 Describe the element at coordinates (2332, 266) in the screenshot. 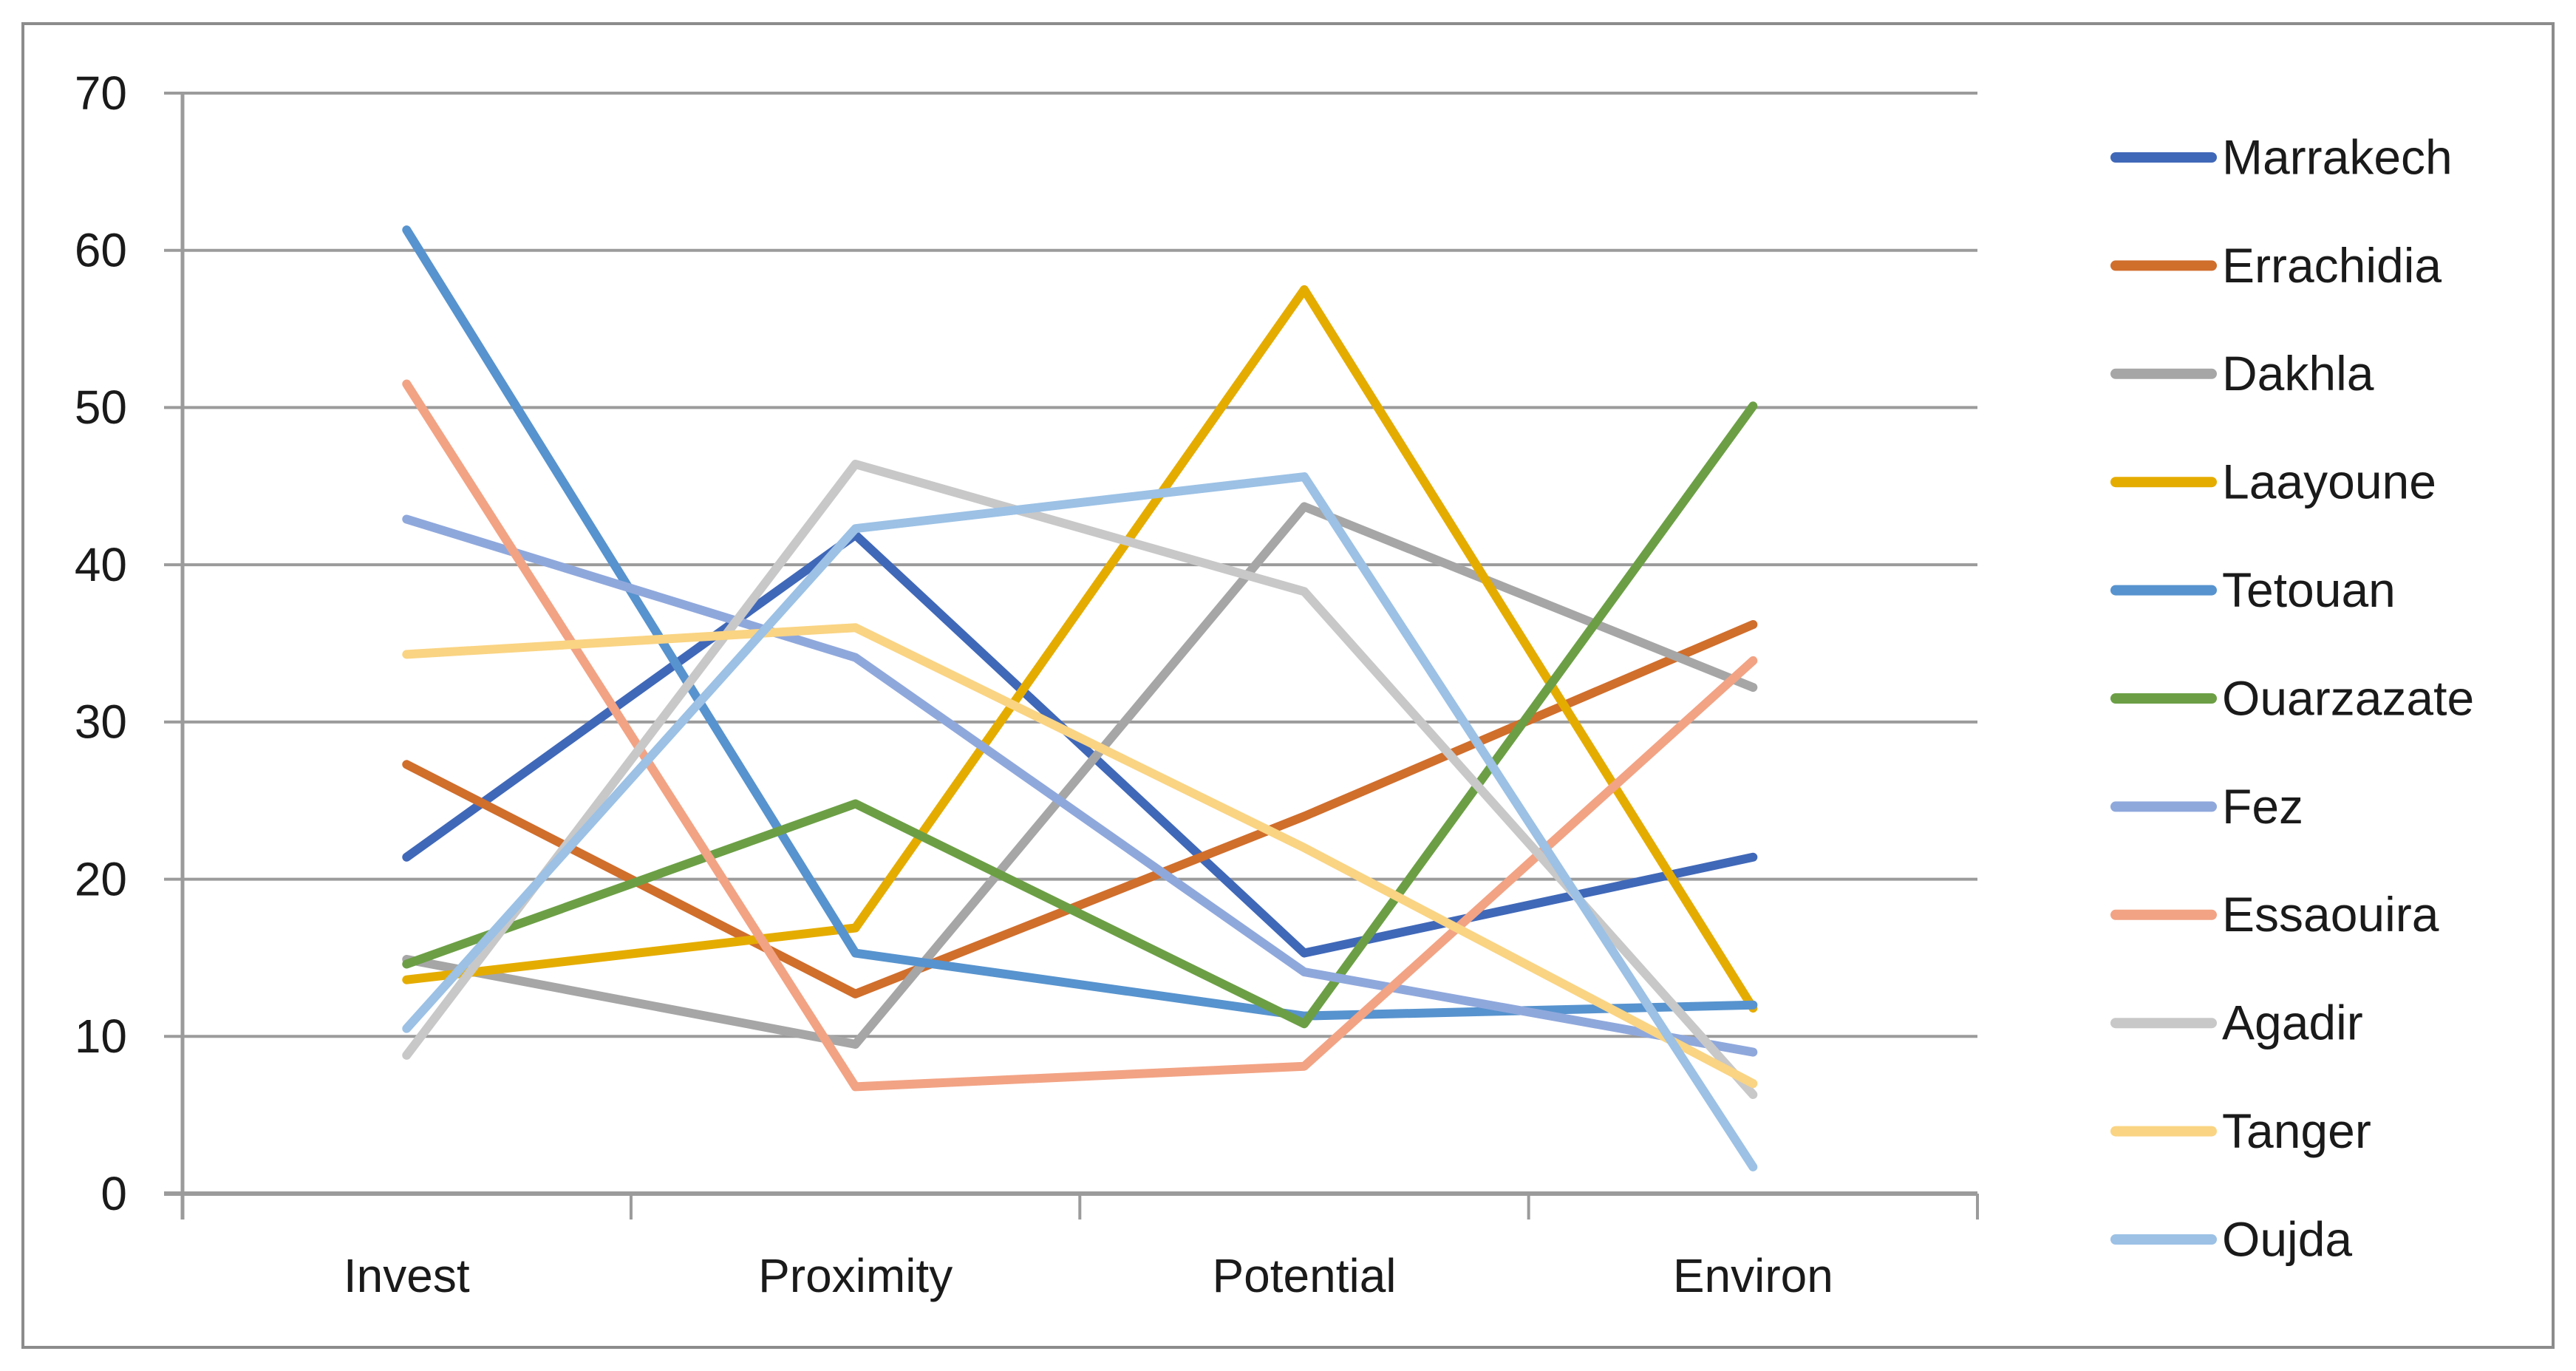

I see `legend-label-errachidia: Errachidia` at that location.